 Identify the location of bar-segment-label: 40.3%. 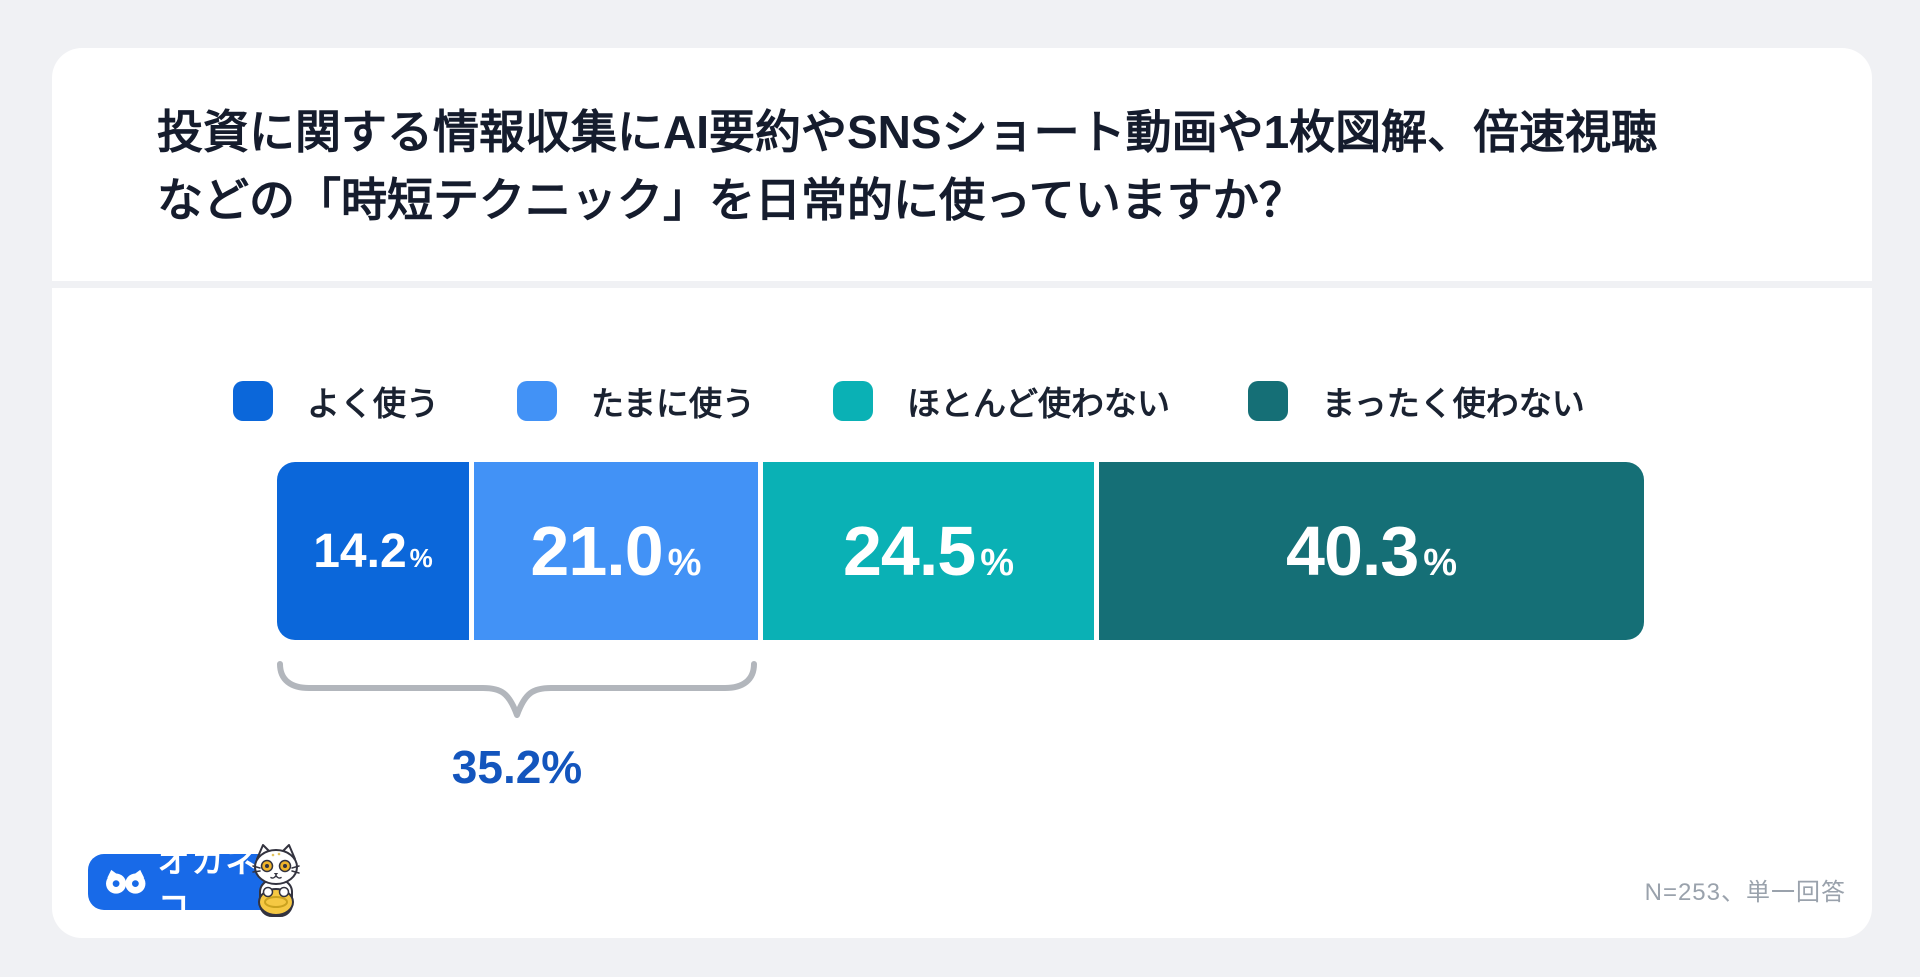
(1371, 551).